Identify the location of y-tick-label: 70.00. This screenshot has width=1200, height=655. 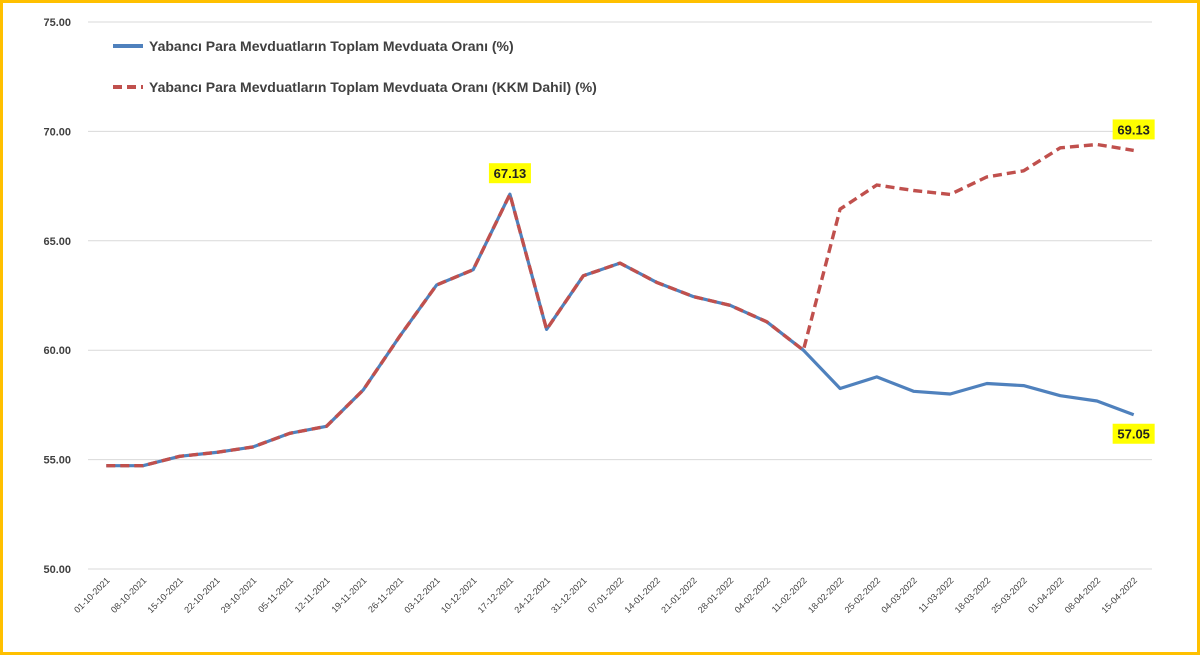
(57, 132).